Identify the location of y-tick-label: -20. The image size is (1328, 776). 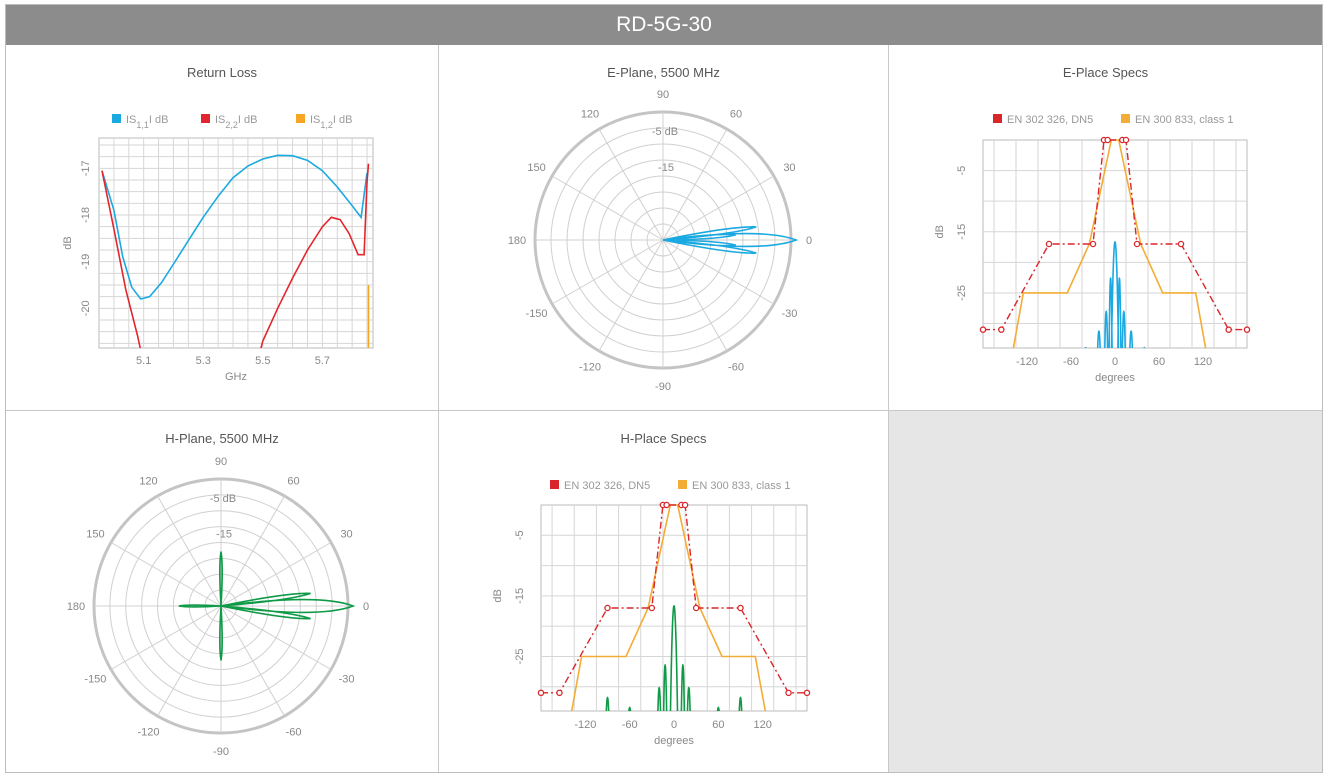
(86, 308).